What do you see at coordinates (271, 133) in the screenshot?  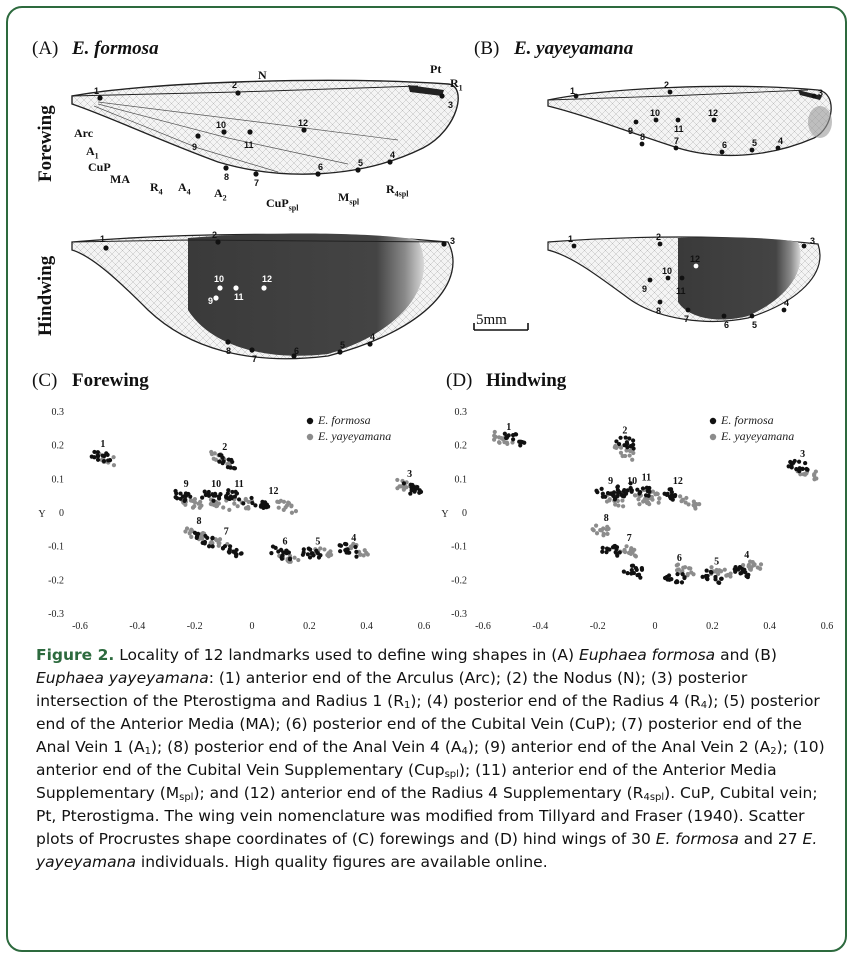 I see `landmarks-forewing-a` at bounding box center [271, 133].